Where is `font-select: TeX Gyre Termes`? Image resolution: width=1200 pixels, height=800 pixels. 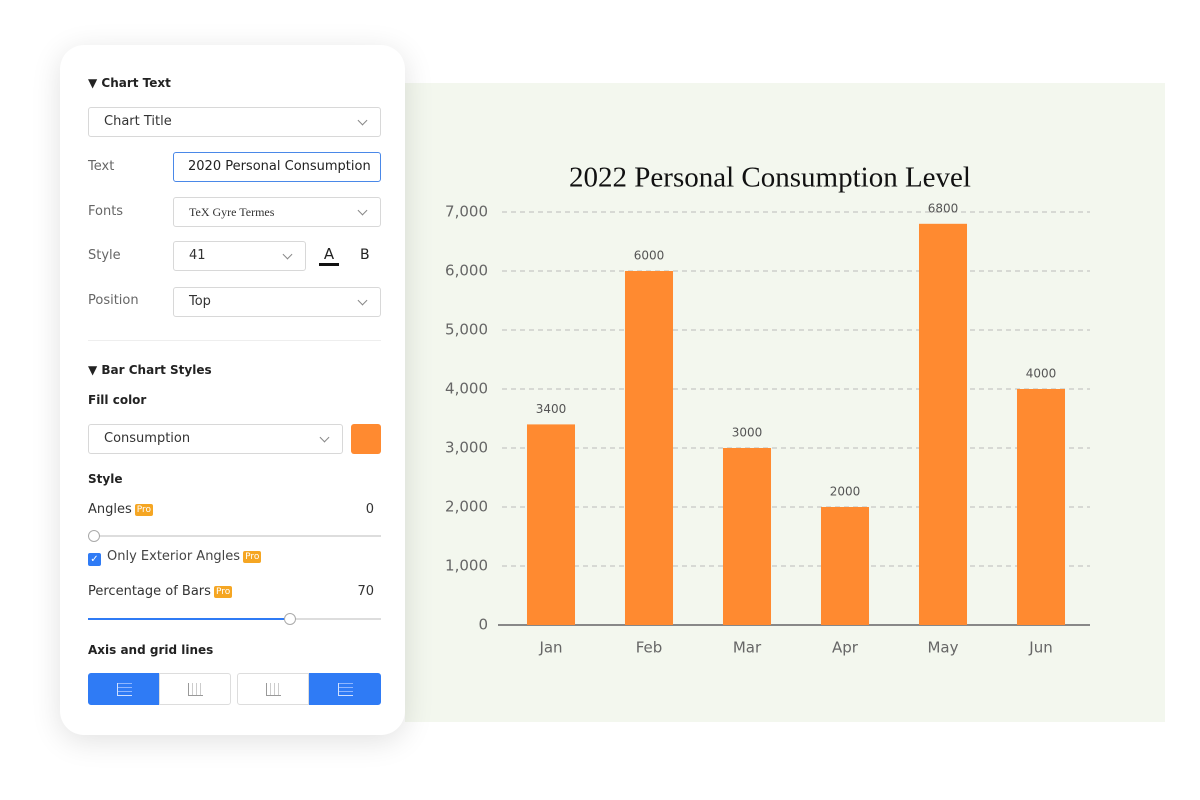
font-select: TeX Gyre Termes is located at coordinates (277, 212).